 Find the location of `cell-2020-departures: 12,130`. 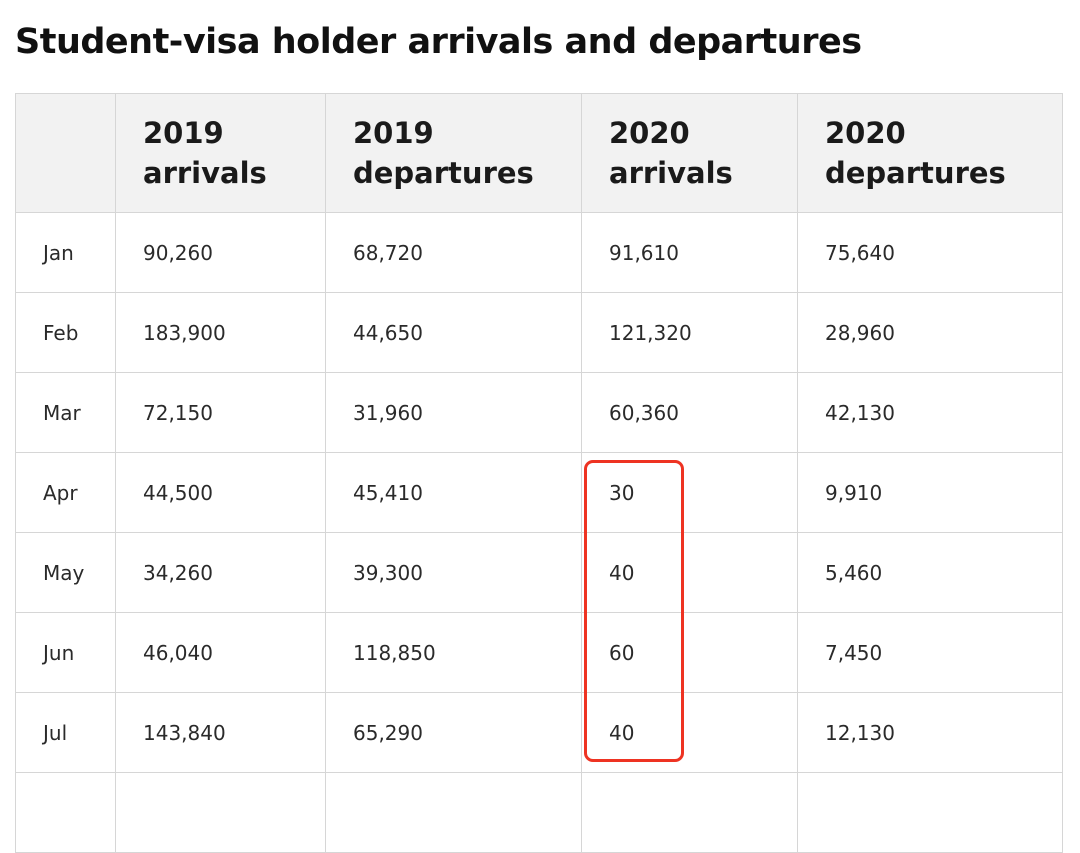

cell-2020-departures: 12,130 is located at coordinates (930, 732).